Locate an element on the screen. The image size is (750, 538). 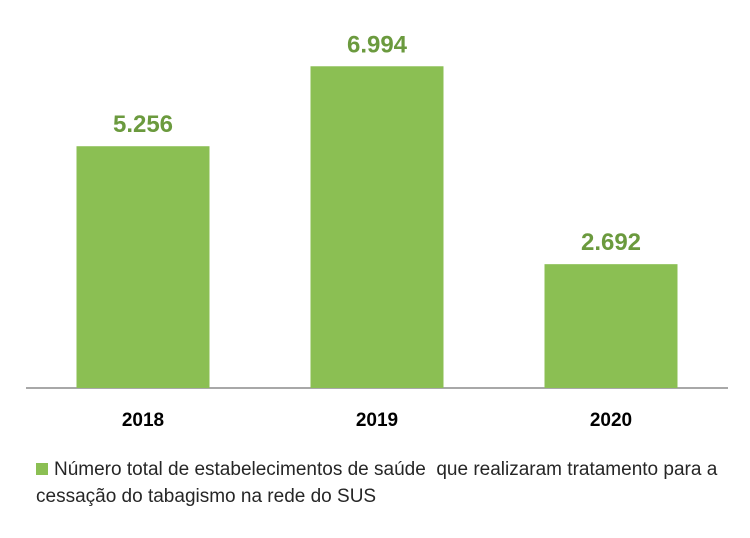
data-label-2018: 5.256 is located at coordinates (143, 124).